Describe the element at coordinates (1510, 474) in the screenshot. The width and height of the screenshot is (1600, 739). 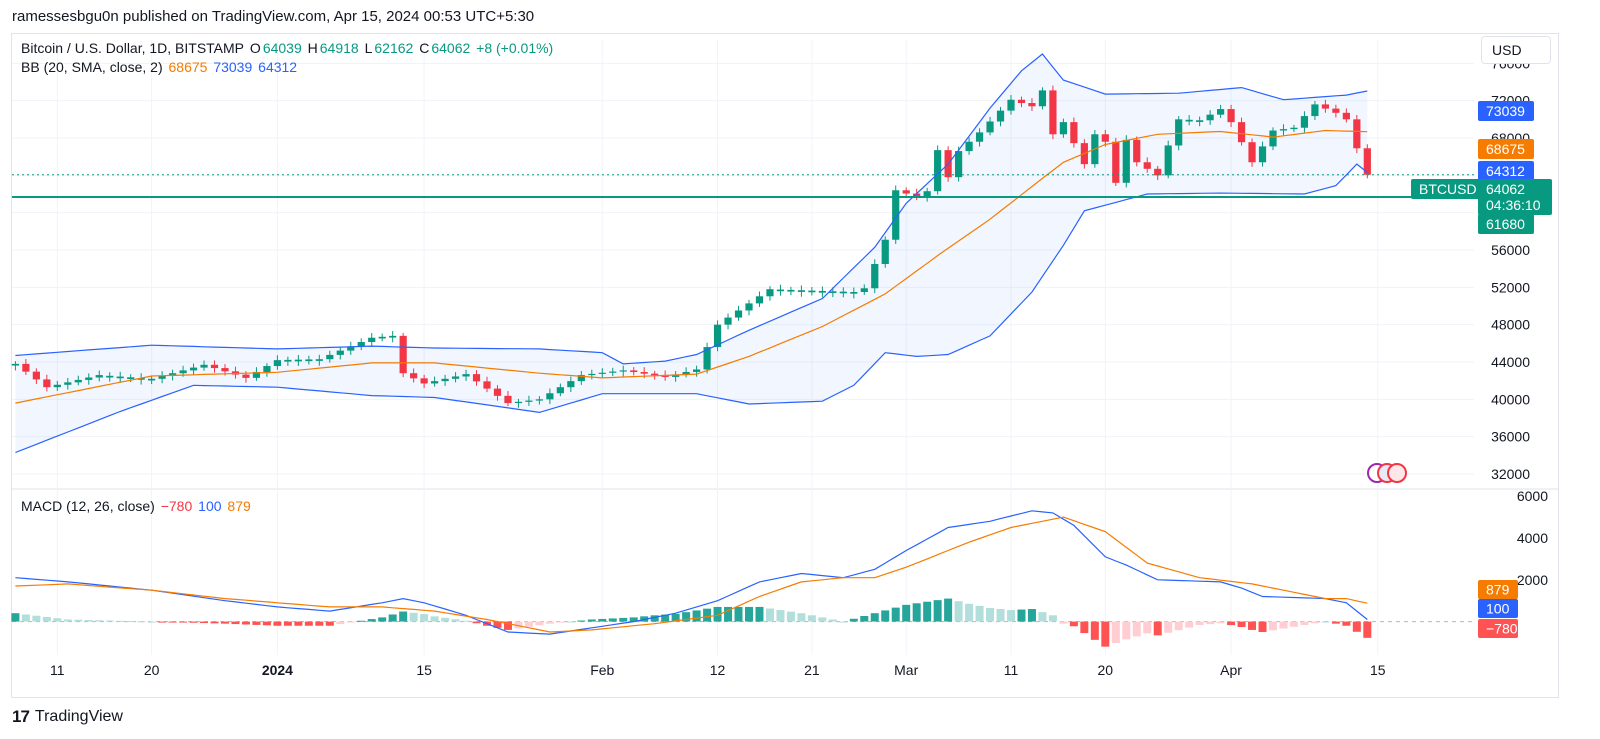
I see `price-tick-label: 32000` at that location.